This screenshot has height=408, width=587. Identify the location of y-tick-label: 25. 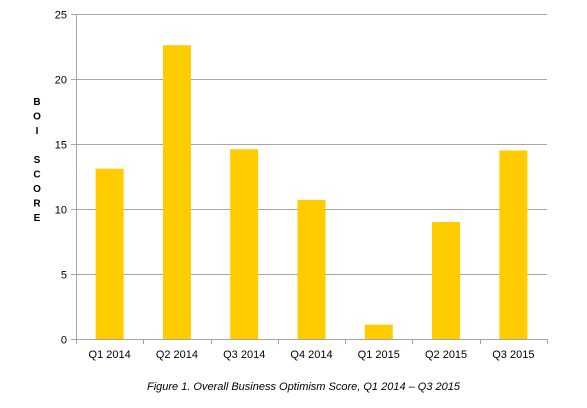
(61, 16).